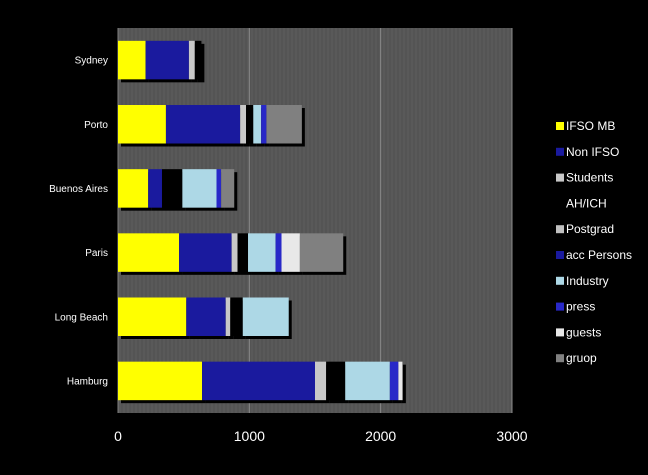 Image resolution: width=648 pixels, height=475 pixels. Describe the element at coordinates (96, 125) in the screenshot. I see `category-label: Porto` at that location.